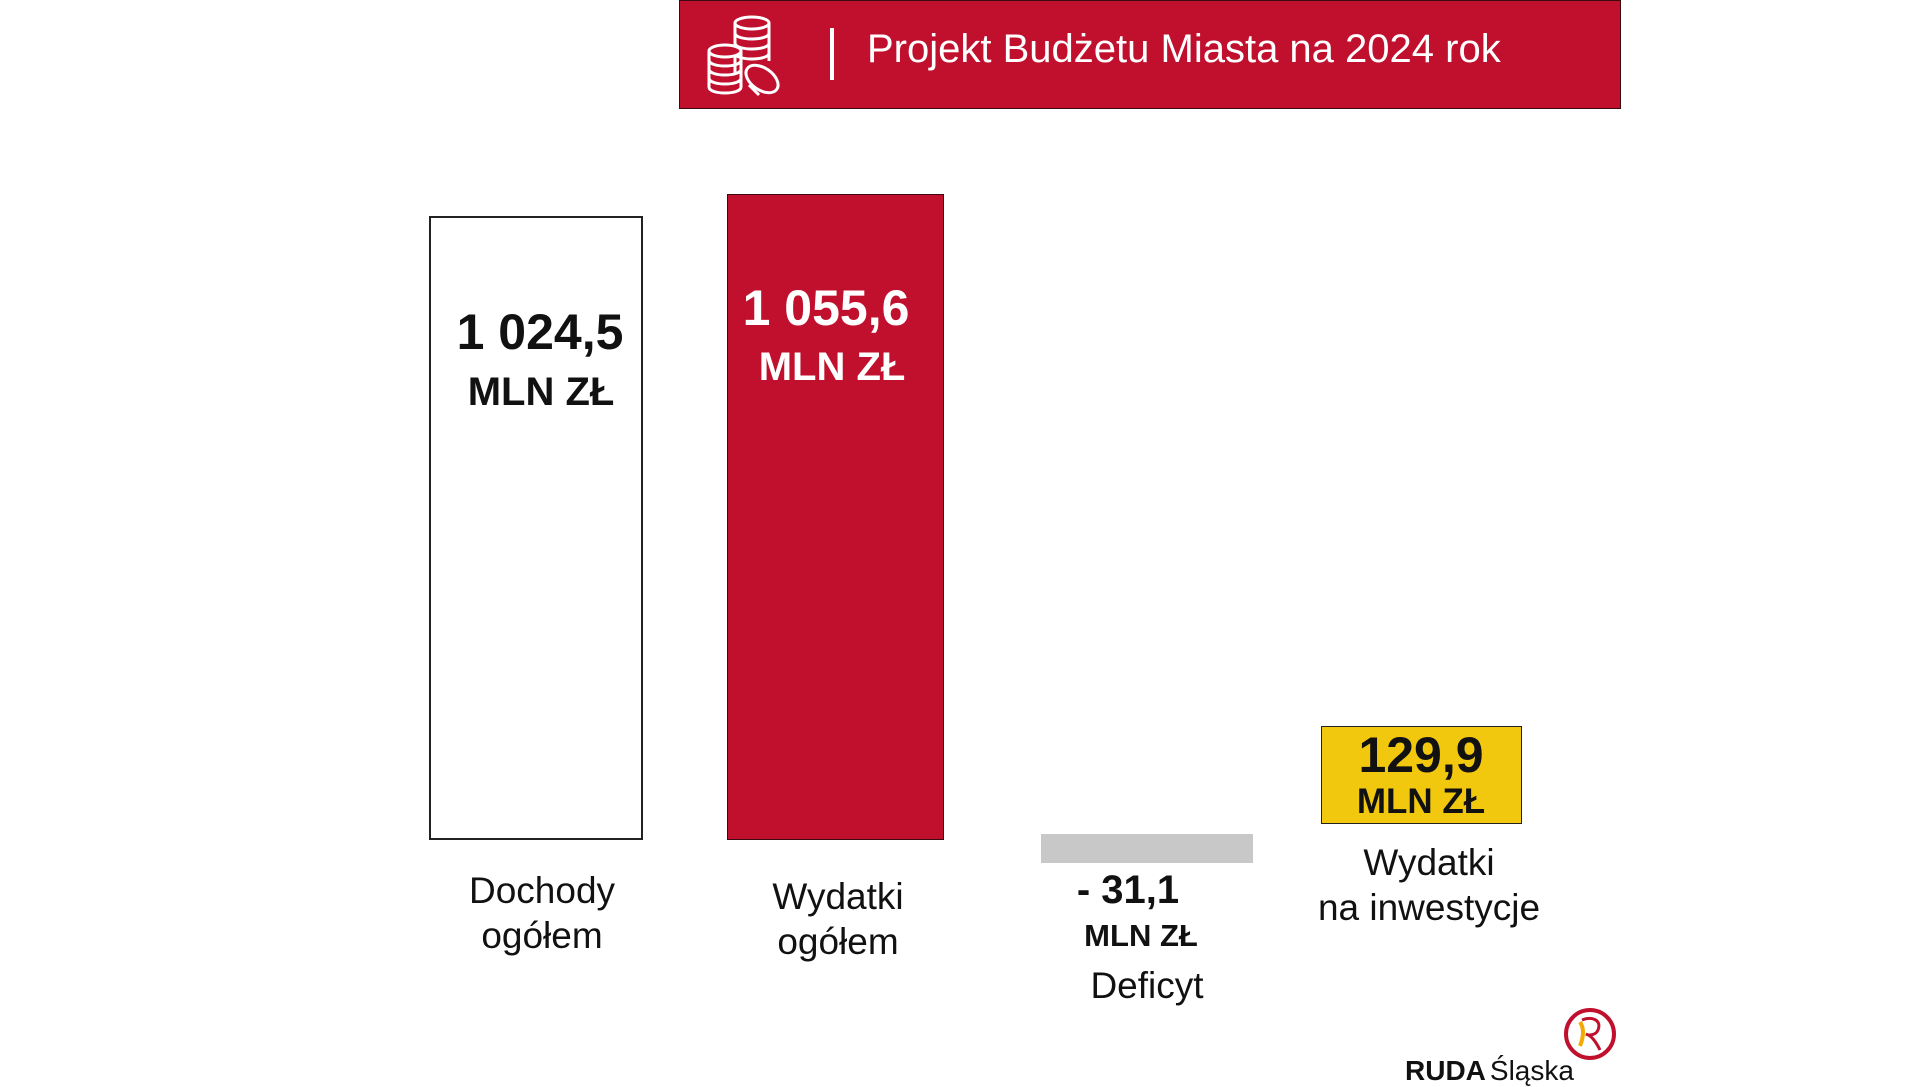 The height and width of the screenshot is (1087, 1920). Describe the element at coordinates (540, 332) in the screenshot. I see `value-label-dochody: 1 024,5` at that location.